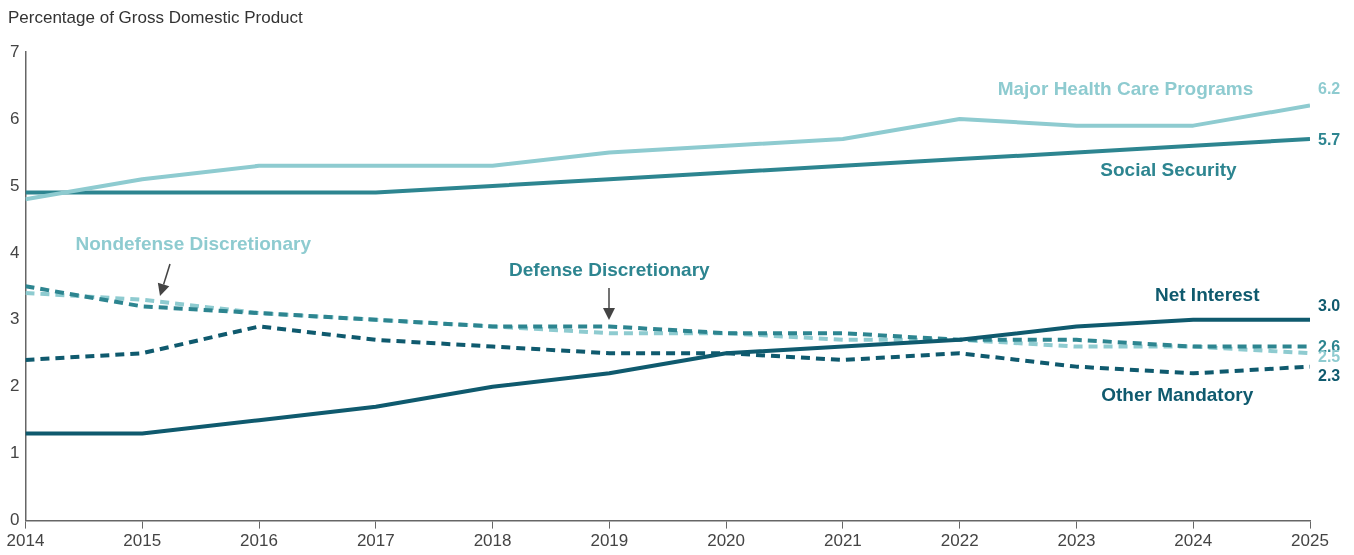 This screenshot has width=1354, height=555. Describe the element at coordinates (259, 541) in the screenshot. I see `x-tick-label: 2016` at that location.